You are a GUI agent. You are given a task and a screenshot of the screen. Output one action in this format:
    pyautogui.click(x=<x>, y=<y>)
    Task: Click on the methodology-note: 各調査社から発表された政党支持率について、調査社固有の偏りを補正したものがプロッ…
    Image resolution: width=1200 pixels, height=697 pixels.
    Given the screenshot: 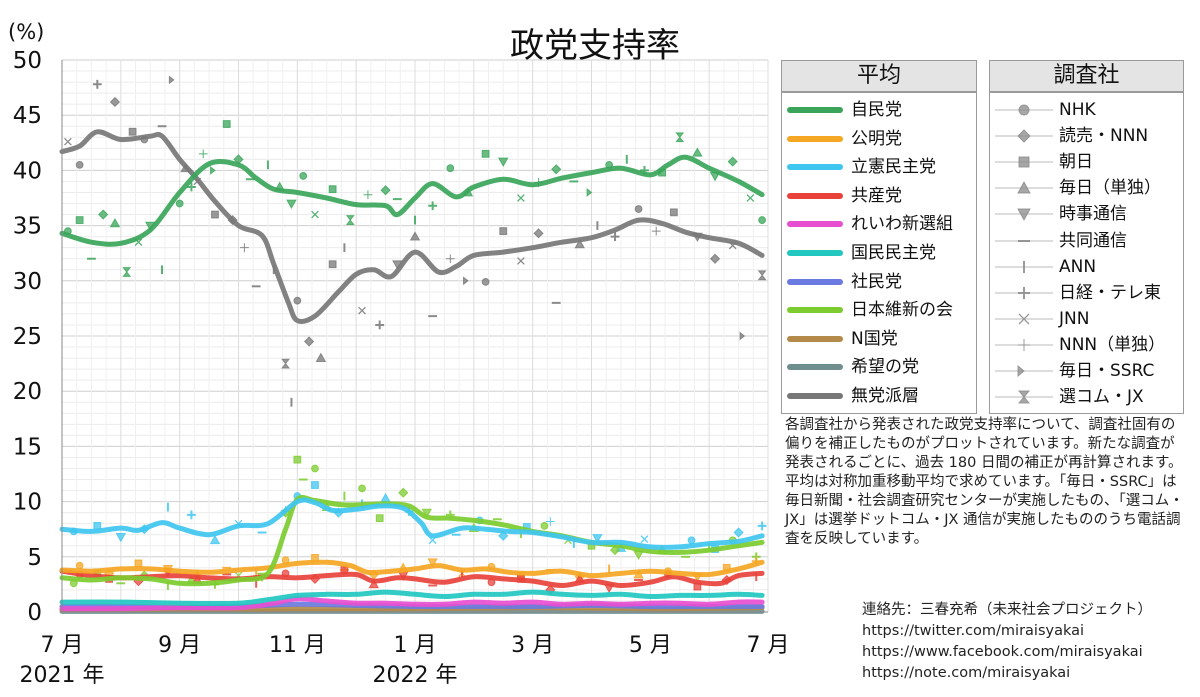 What is the action you would take?
    pyautogui.click(x=984, y=482)
    